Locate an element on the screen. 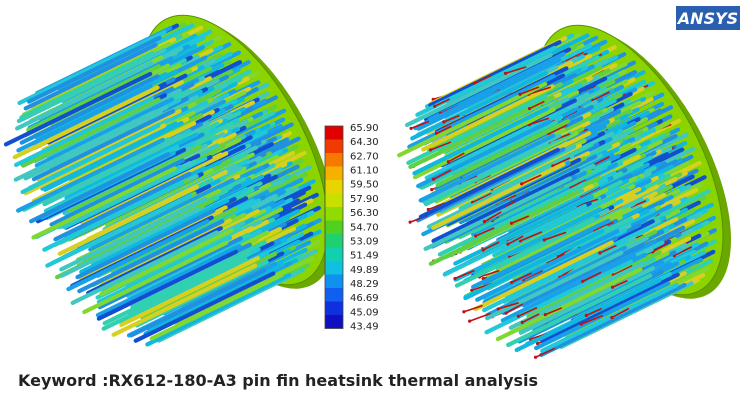  legend-label: 45.09 is located at coordinates (364, 312).